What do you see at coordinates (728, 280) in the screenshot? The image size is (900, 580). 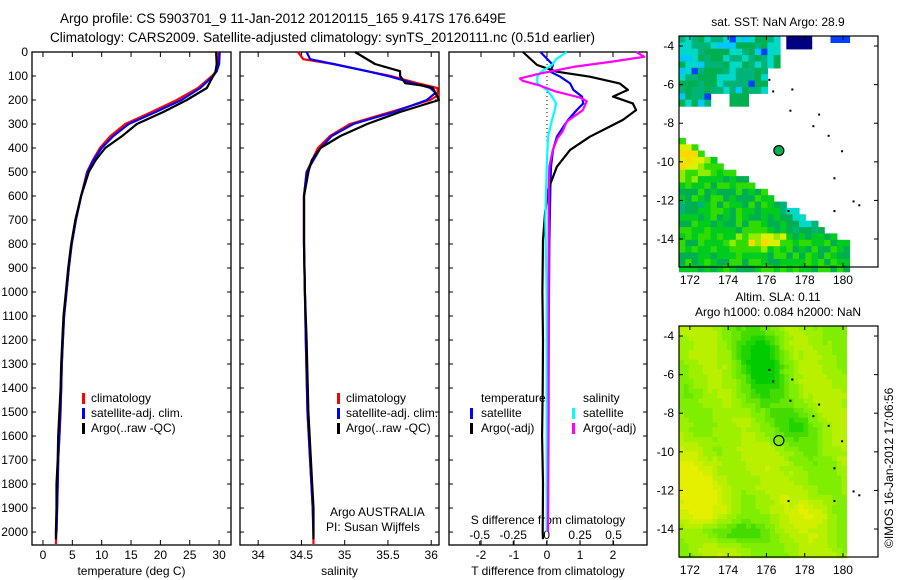 I see `lon-tick-label: 174` at bounding box center [728, 280].